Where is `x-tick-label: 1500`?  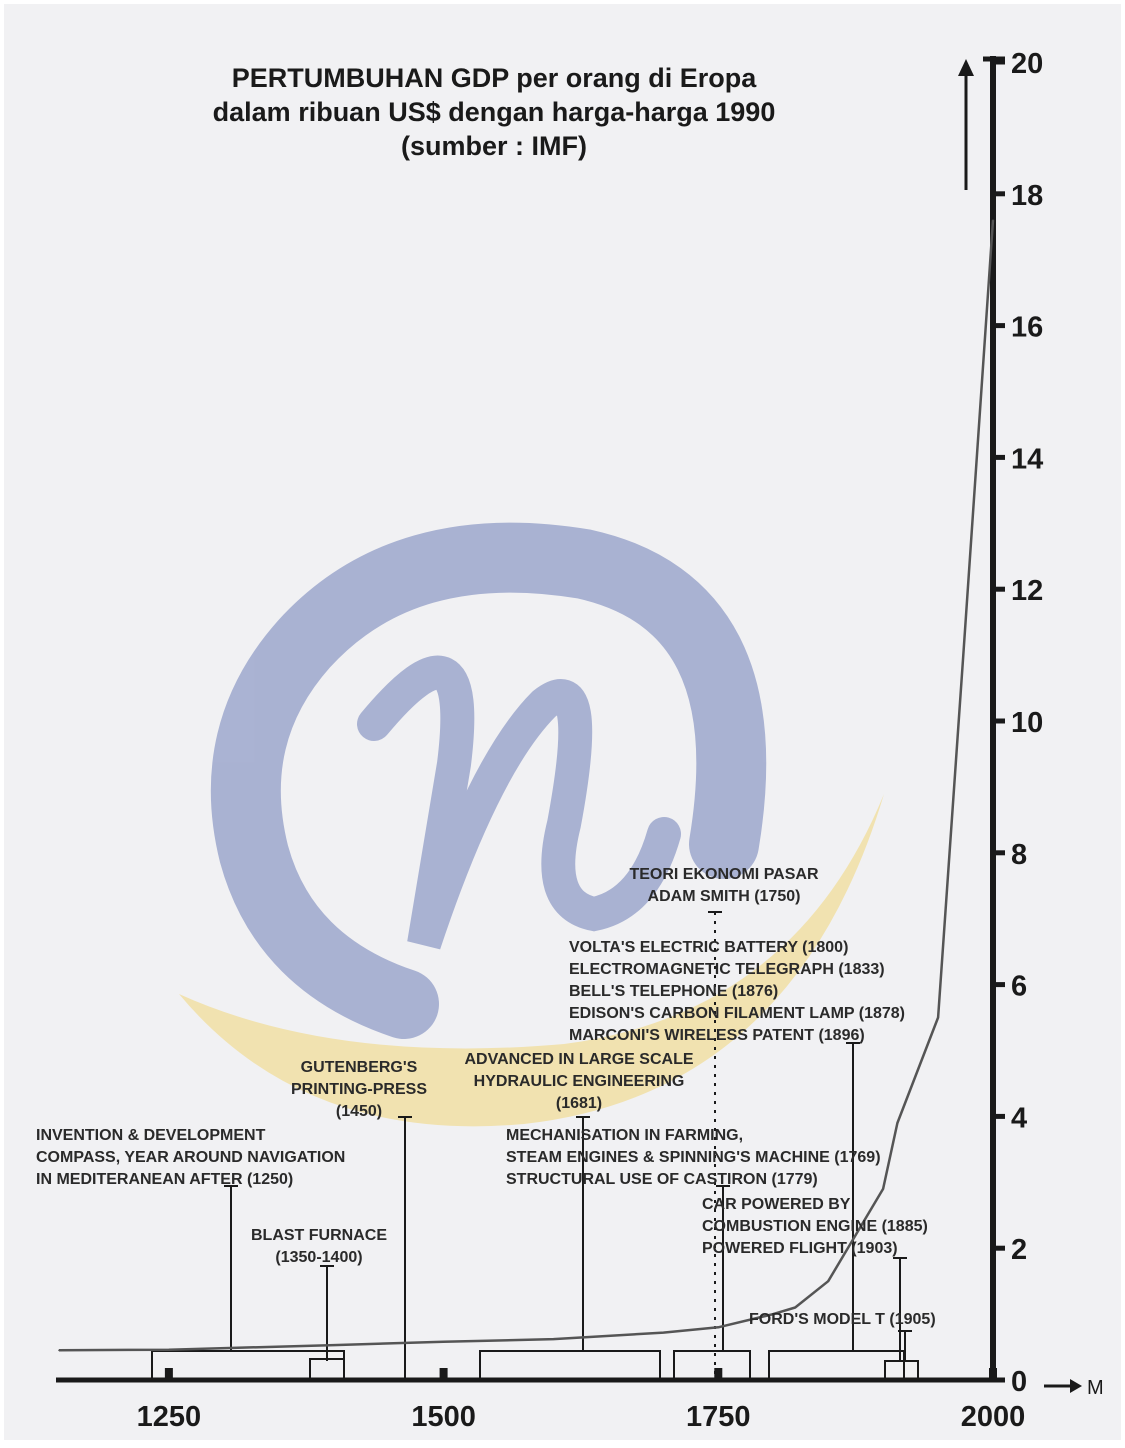
x-tick-label: 1500 is located at coordinates (443, 1417).